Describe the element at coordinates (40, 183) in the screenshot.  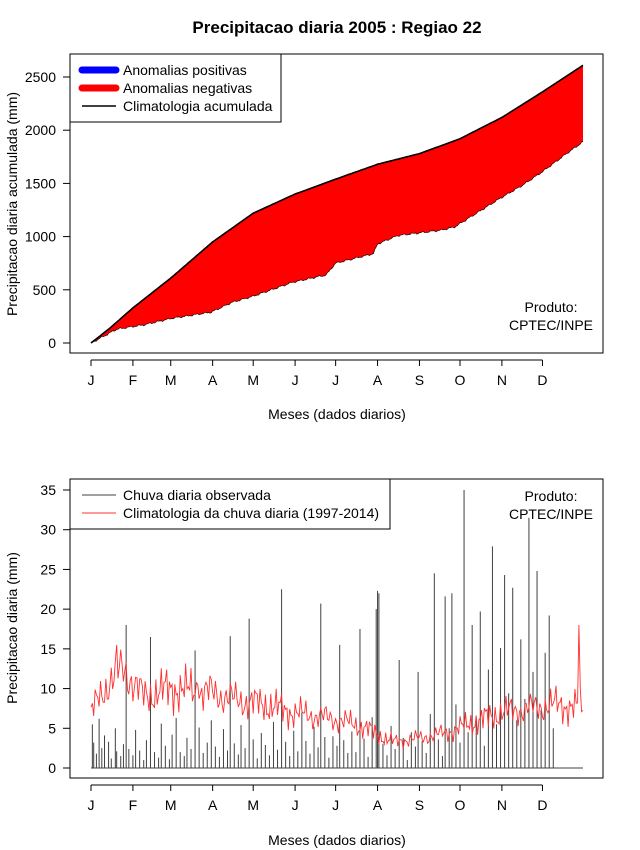
I see `y-tick-label: 1500` at that location.